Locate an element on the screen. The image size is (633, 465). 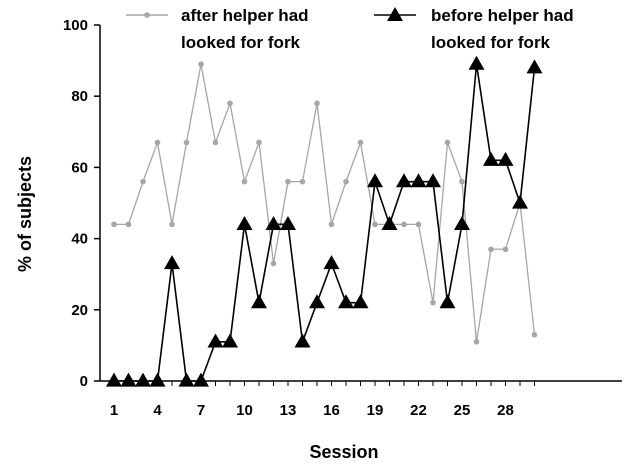
y-tick-label: 80 is located at coordinates (79, 96).